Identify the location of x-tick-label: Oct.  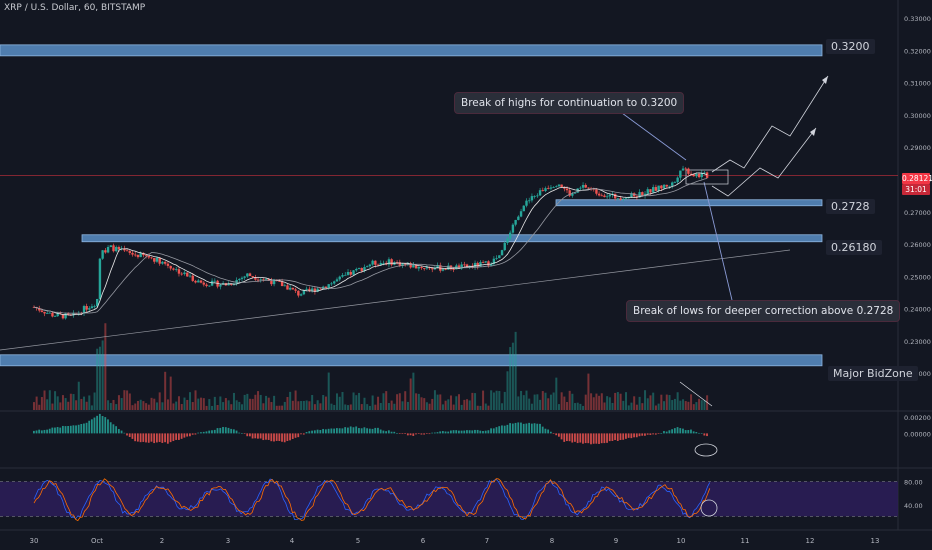
(97, 541).